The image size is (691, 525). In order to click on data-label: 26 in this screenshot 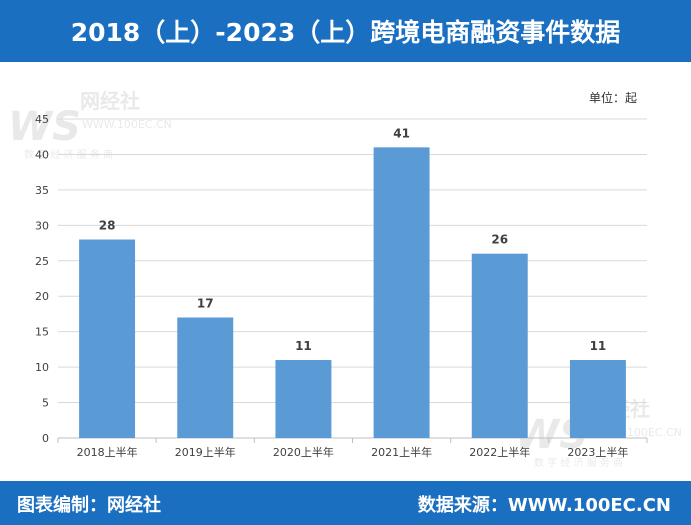, I will do `click(499, 240)`.